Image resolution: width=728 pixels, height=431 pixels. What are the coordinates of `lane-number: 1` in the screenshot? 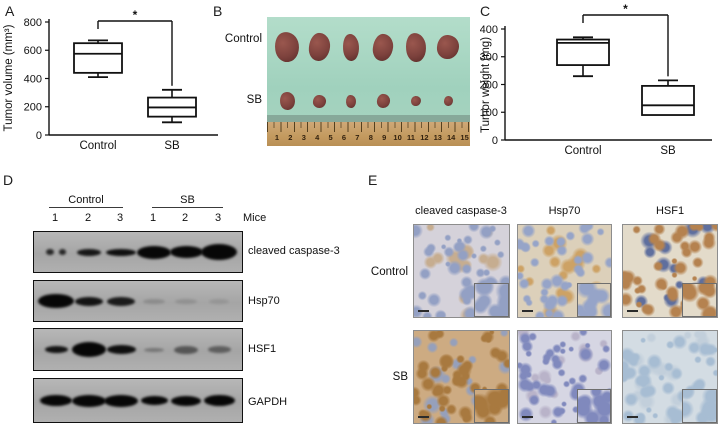 It's located at (153, 218).